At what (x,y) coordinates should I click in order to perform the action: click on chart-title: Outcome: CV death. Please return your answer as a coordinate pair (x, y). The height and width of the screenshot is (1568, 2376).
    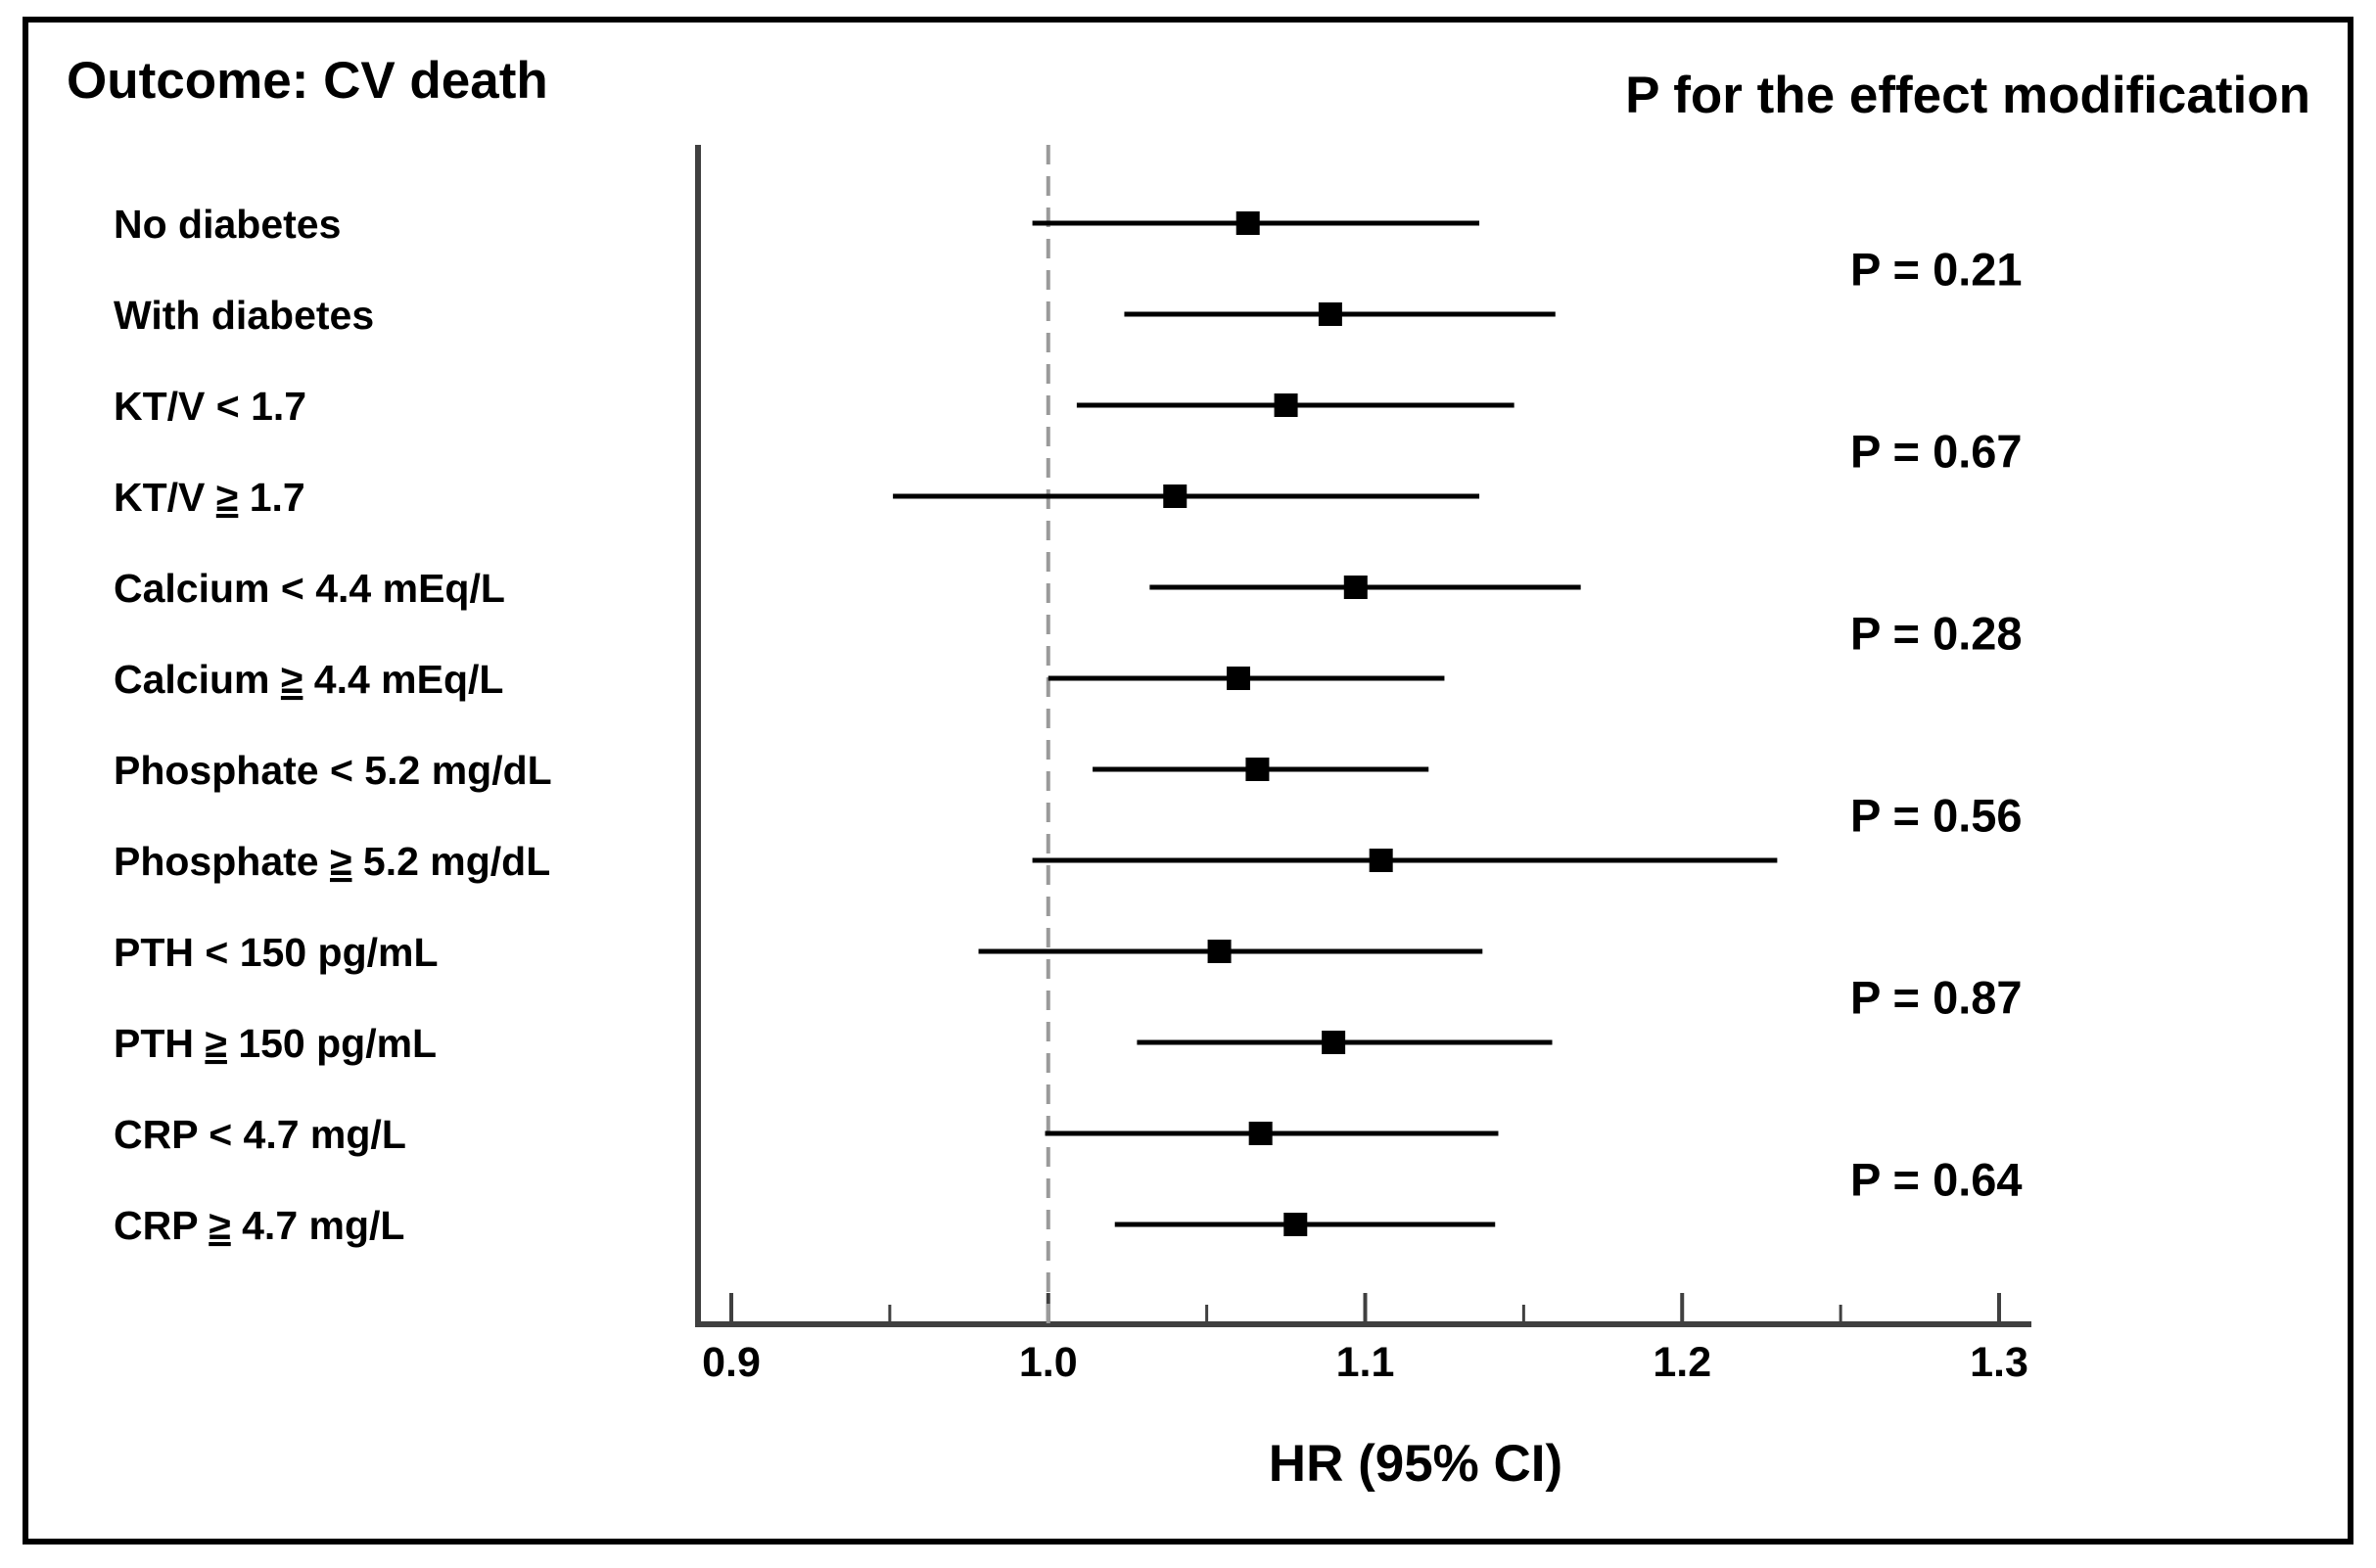
    Looking at the image, I should click on (307, 81).